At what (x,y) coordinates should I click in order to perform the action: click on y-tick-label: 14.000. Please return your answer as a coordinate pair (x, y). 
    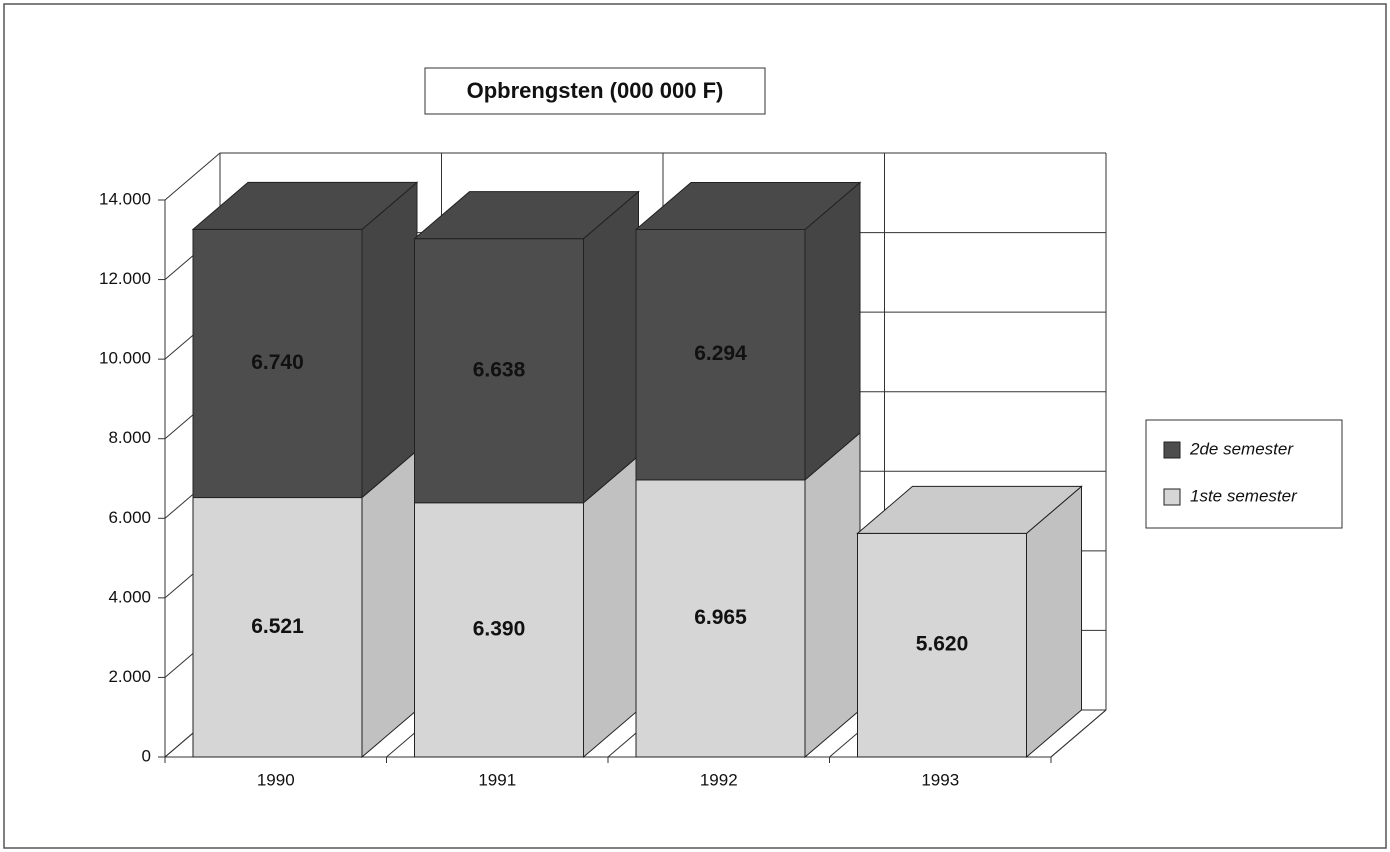
    Looking at the image, I should click on (125, 198).